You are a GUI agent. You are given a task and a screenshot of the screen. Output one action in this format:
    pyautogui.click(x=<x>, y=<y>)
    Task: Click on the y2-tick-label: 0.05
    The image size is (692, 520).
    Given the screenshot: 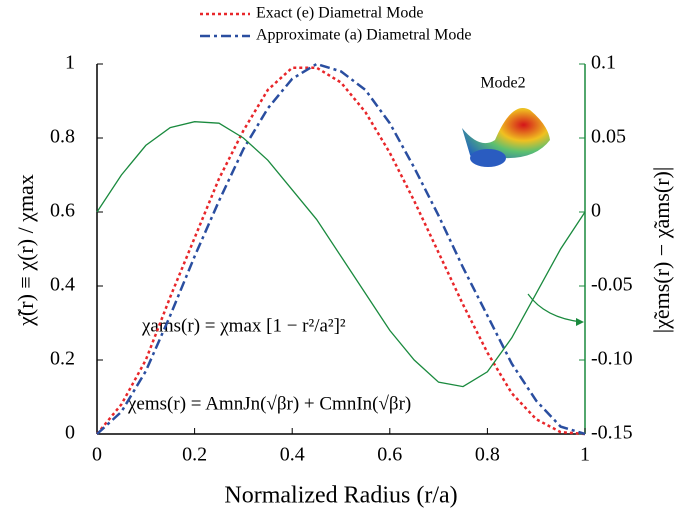 What is the action you would take?
    pyautogui.click(x=608, y=137)
    